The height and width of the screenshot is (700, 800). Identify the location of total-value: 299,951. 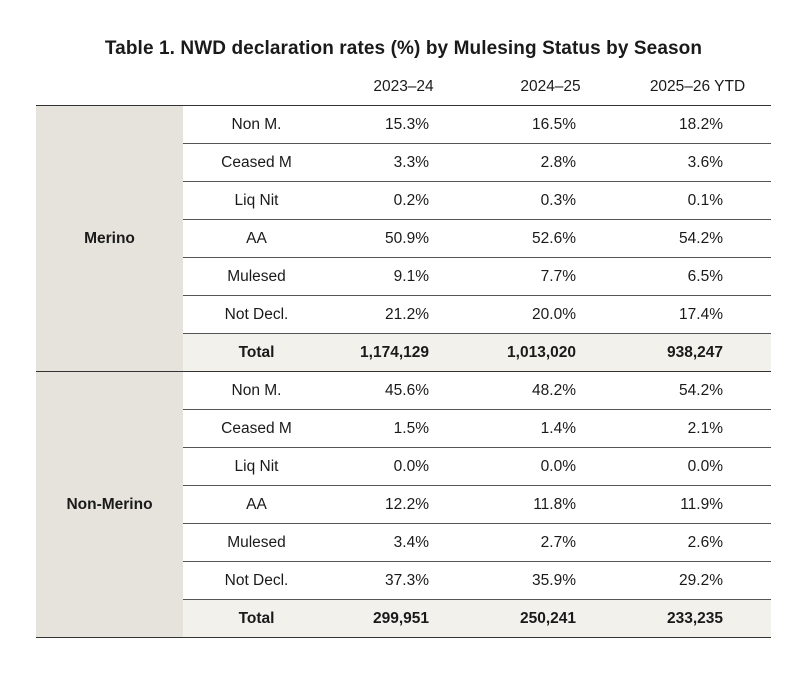
(403, 618).